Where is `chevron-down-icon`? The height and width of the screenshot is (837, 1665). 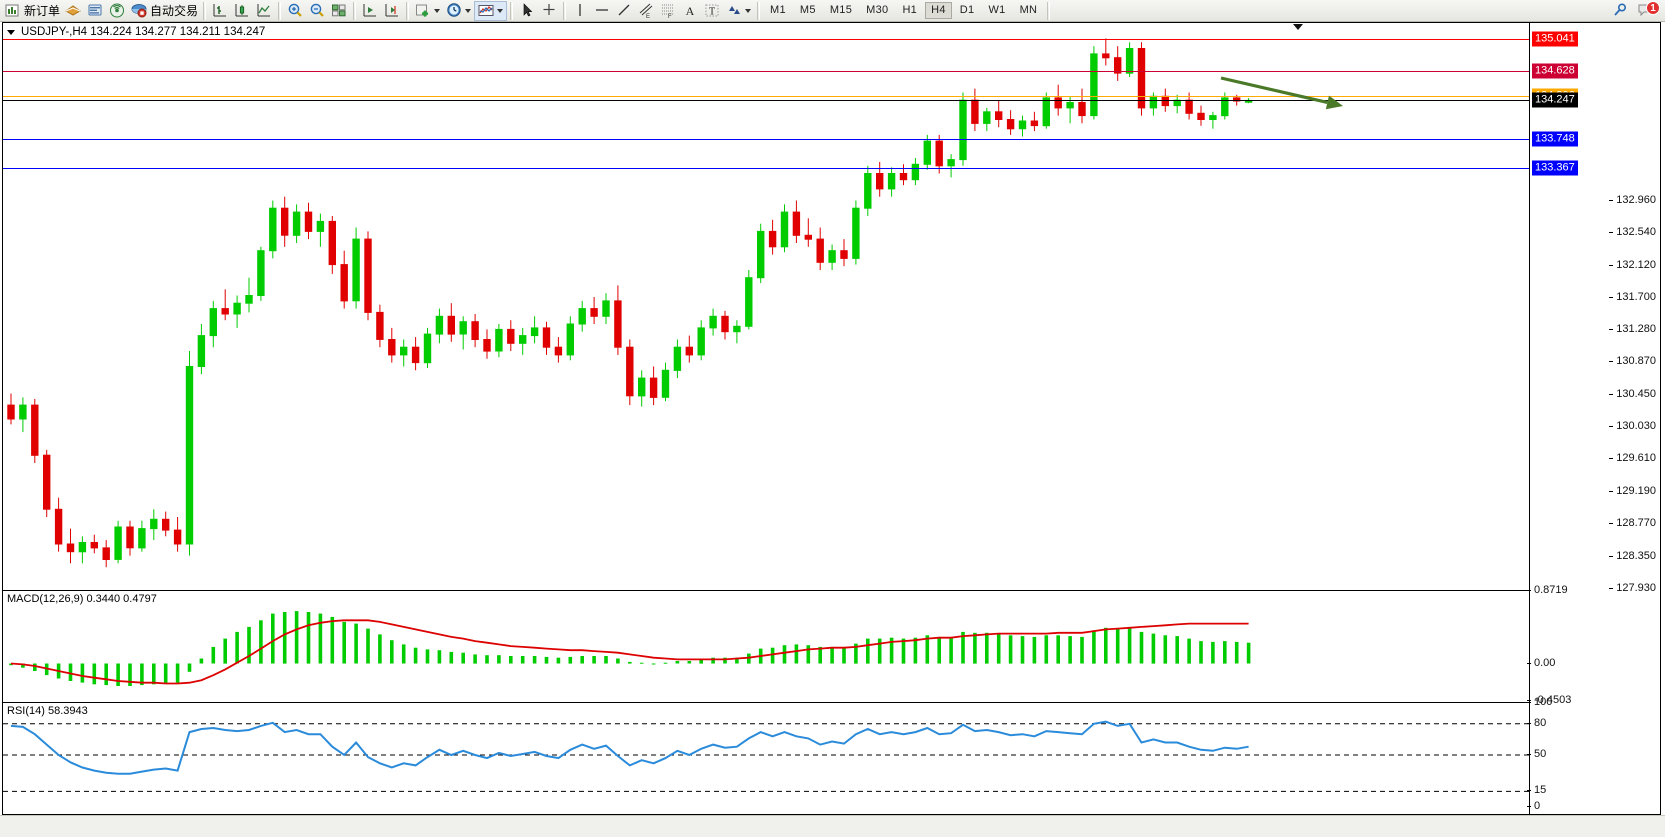
chevron-down-icon is located at coordinates (437, 10).